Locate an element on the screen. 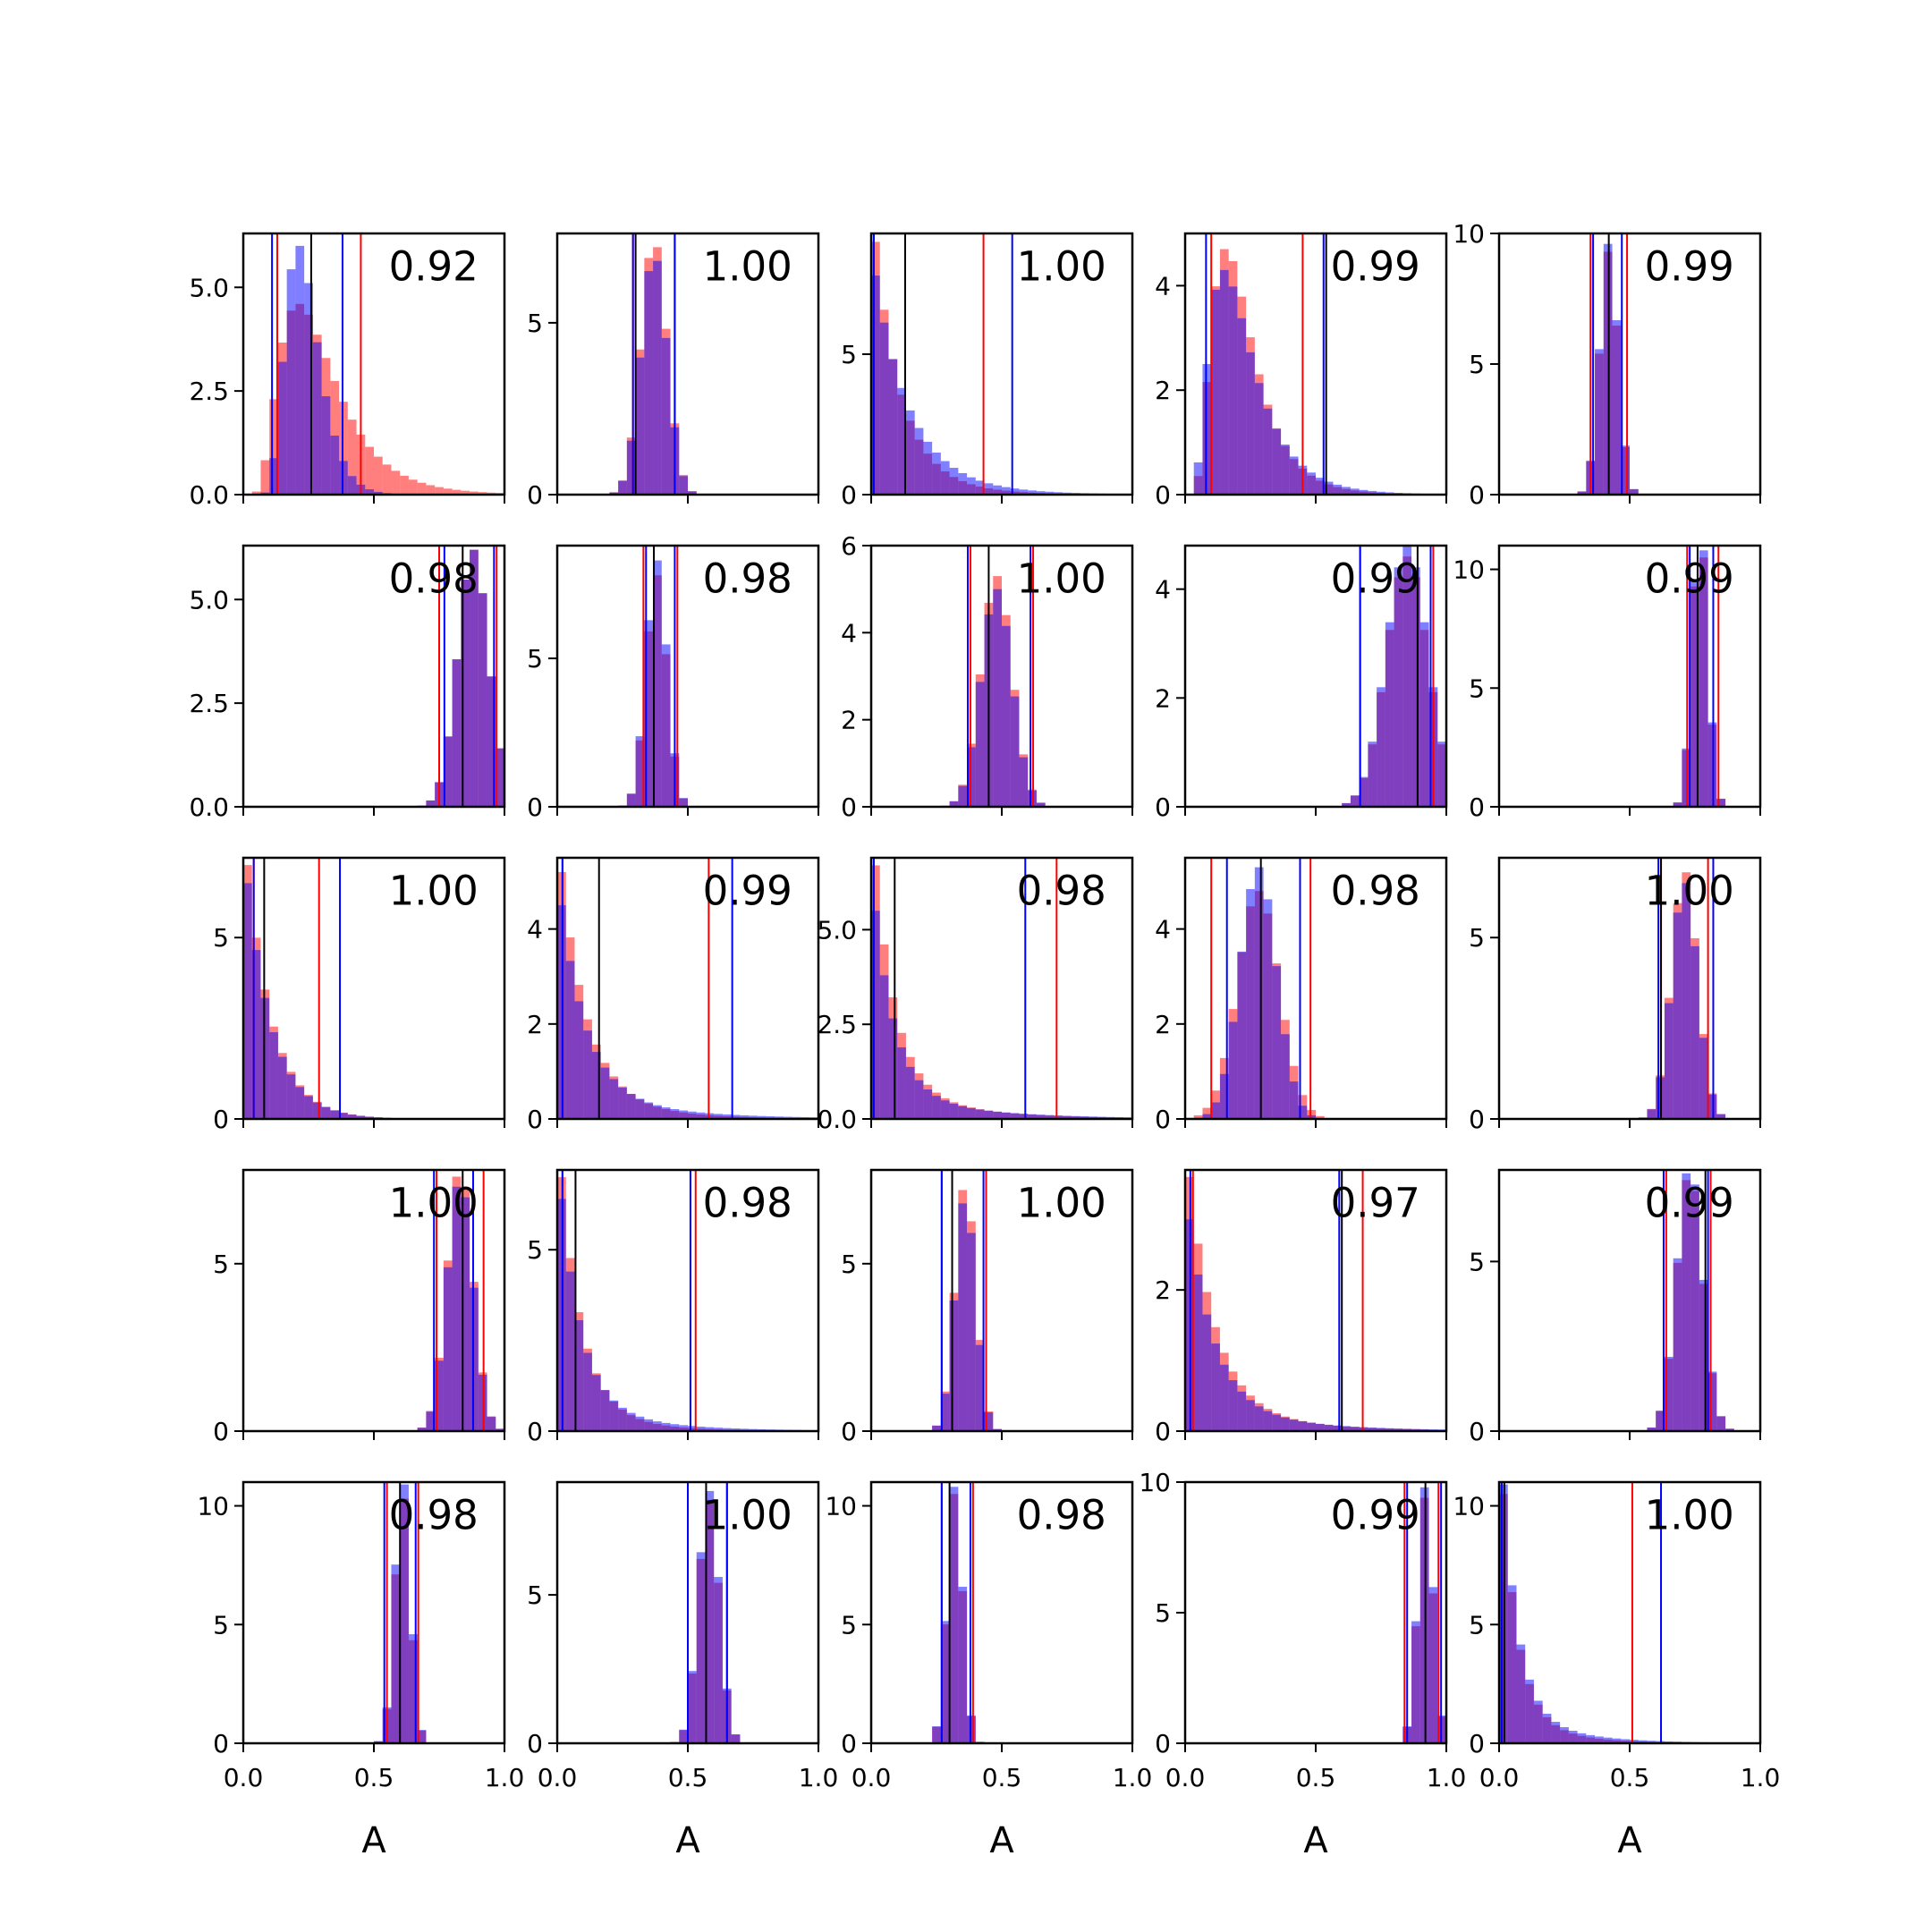 The image size is (1932, 1932). y-tick-label: 2.5 is located at coordinates (209, 703).